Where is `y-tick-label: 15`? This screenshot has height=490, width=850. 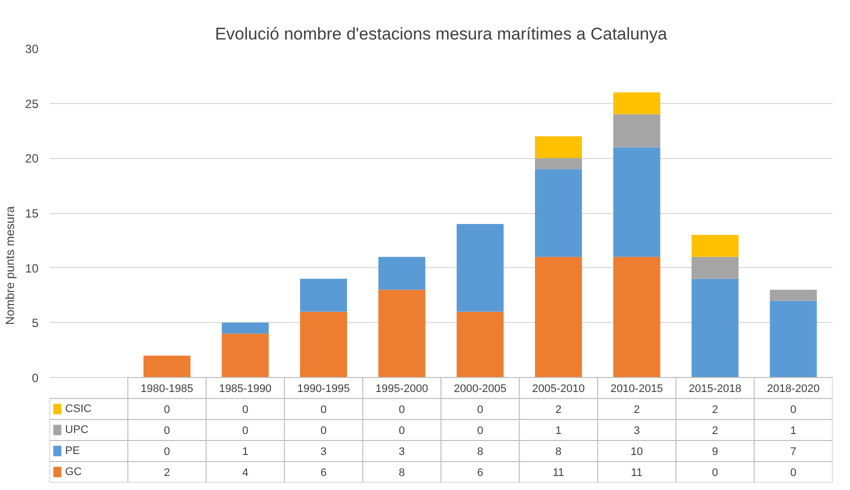
y-tick-label: 15 is located at coordinates (32, 213).